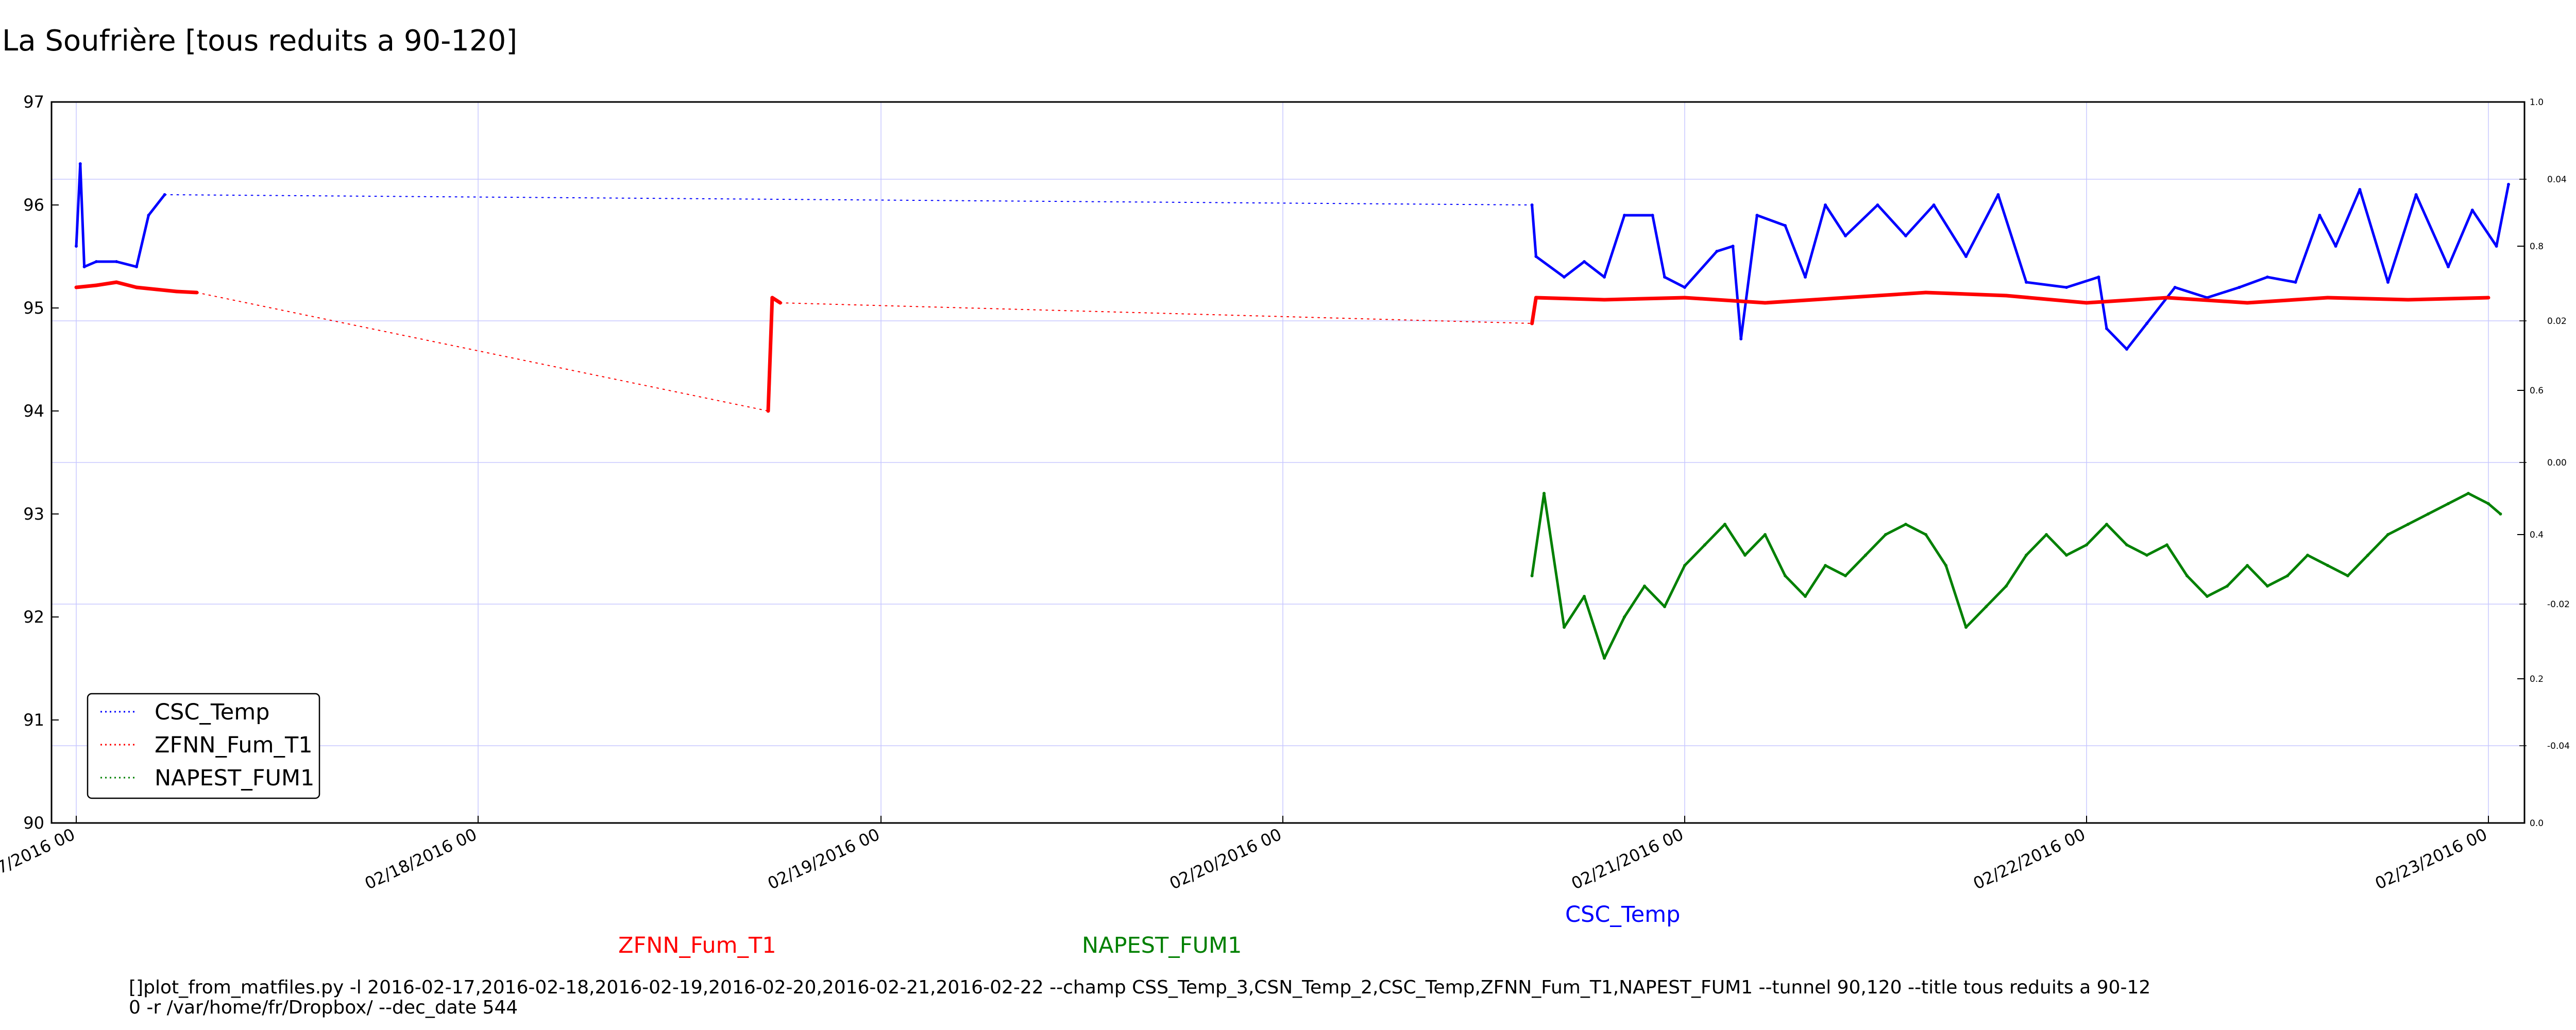 The width and height of the screenshot is (2576, 1030). I want to click on y3-tick-label: 0.04, so click(2557, 180).